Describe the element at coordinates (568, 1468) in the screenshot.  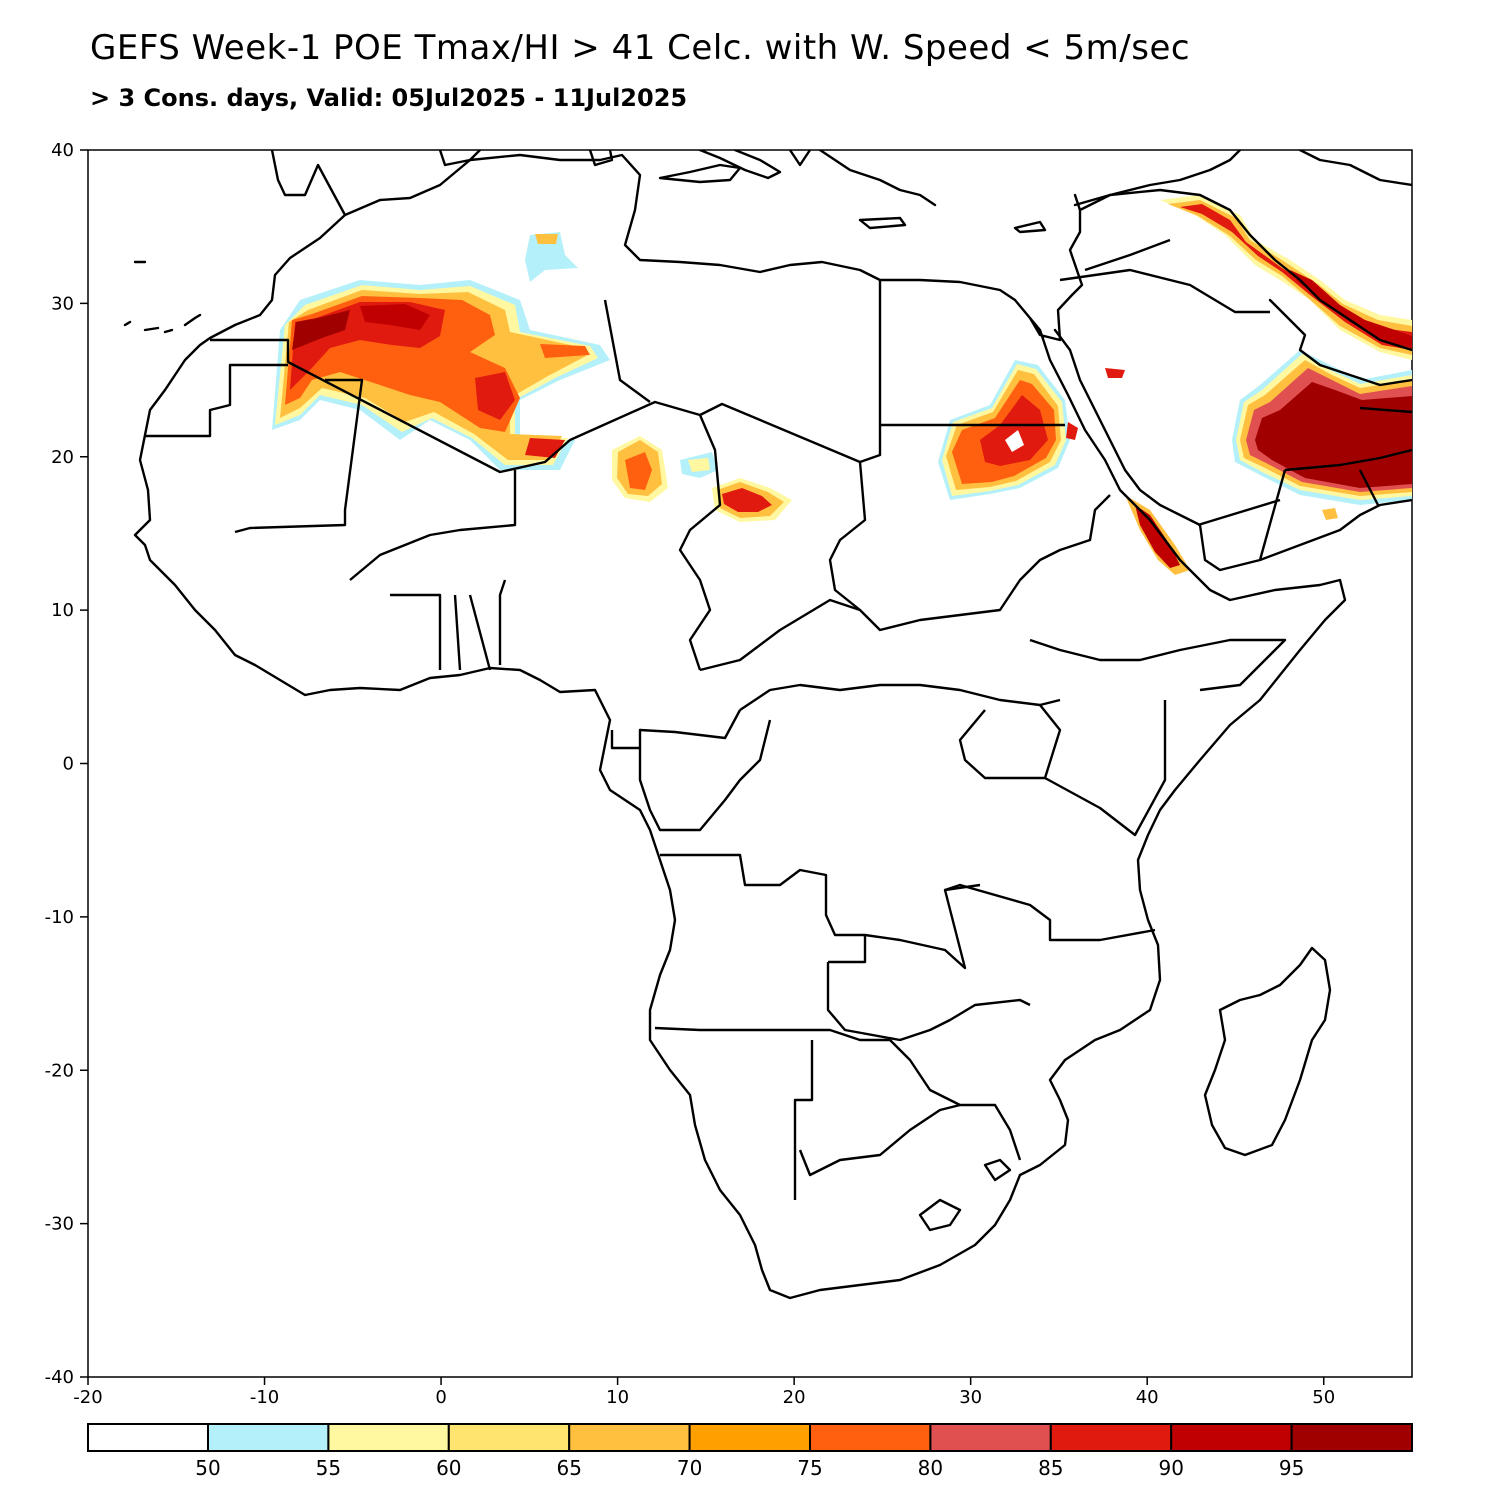
I see `colorbar-label: 65` at that location.